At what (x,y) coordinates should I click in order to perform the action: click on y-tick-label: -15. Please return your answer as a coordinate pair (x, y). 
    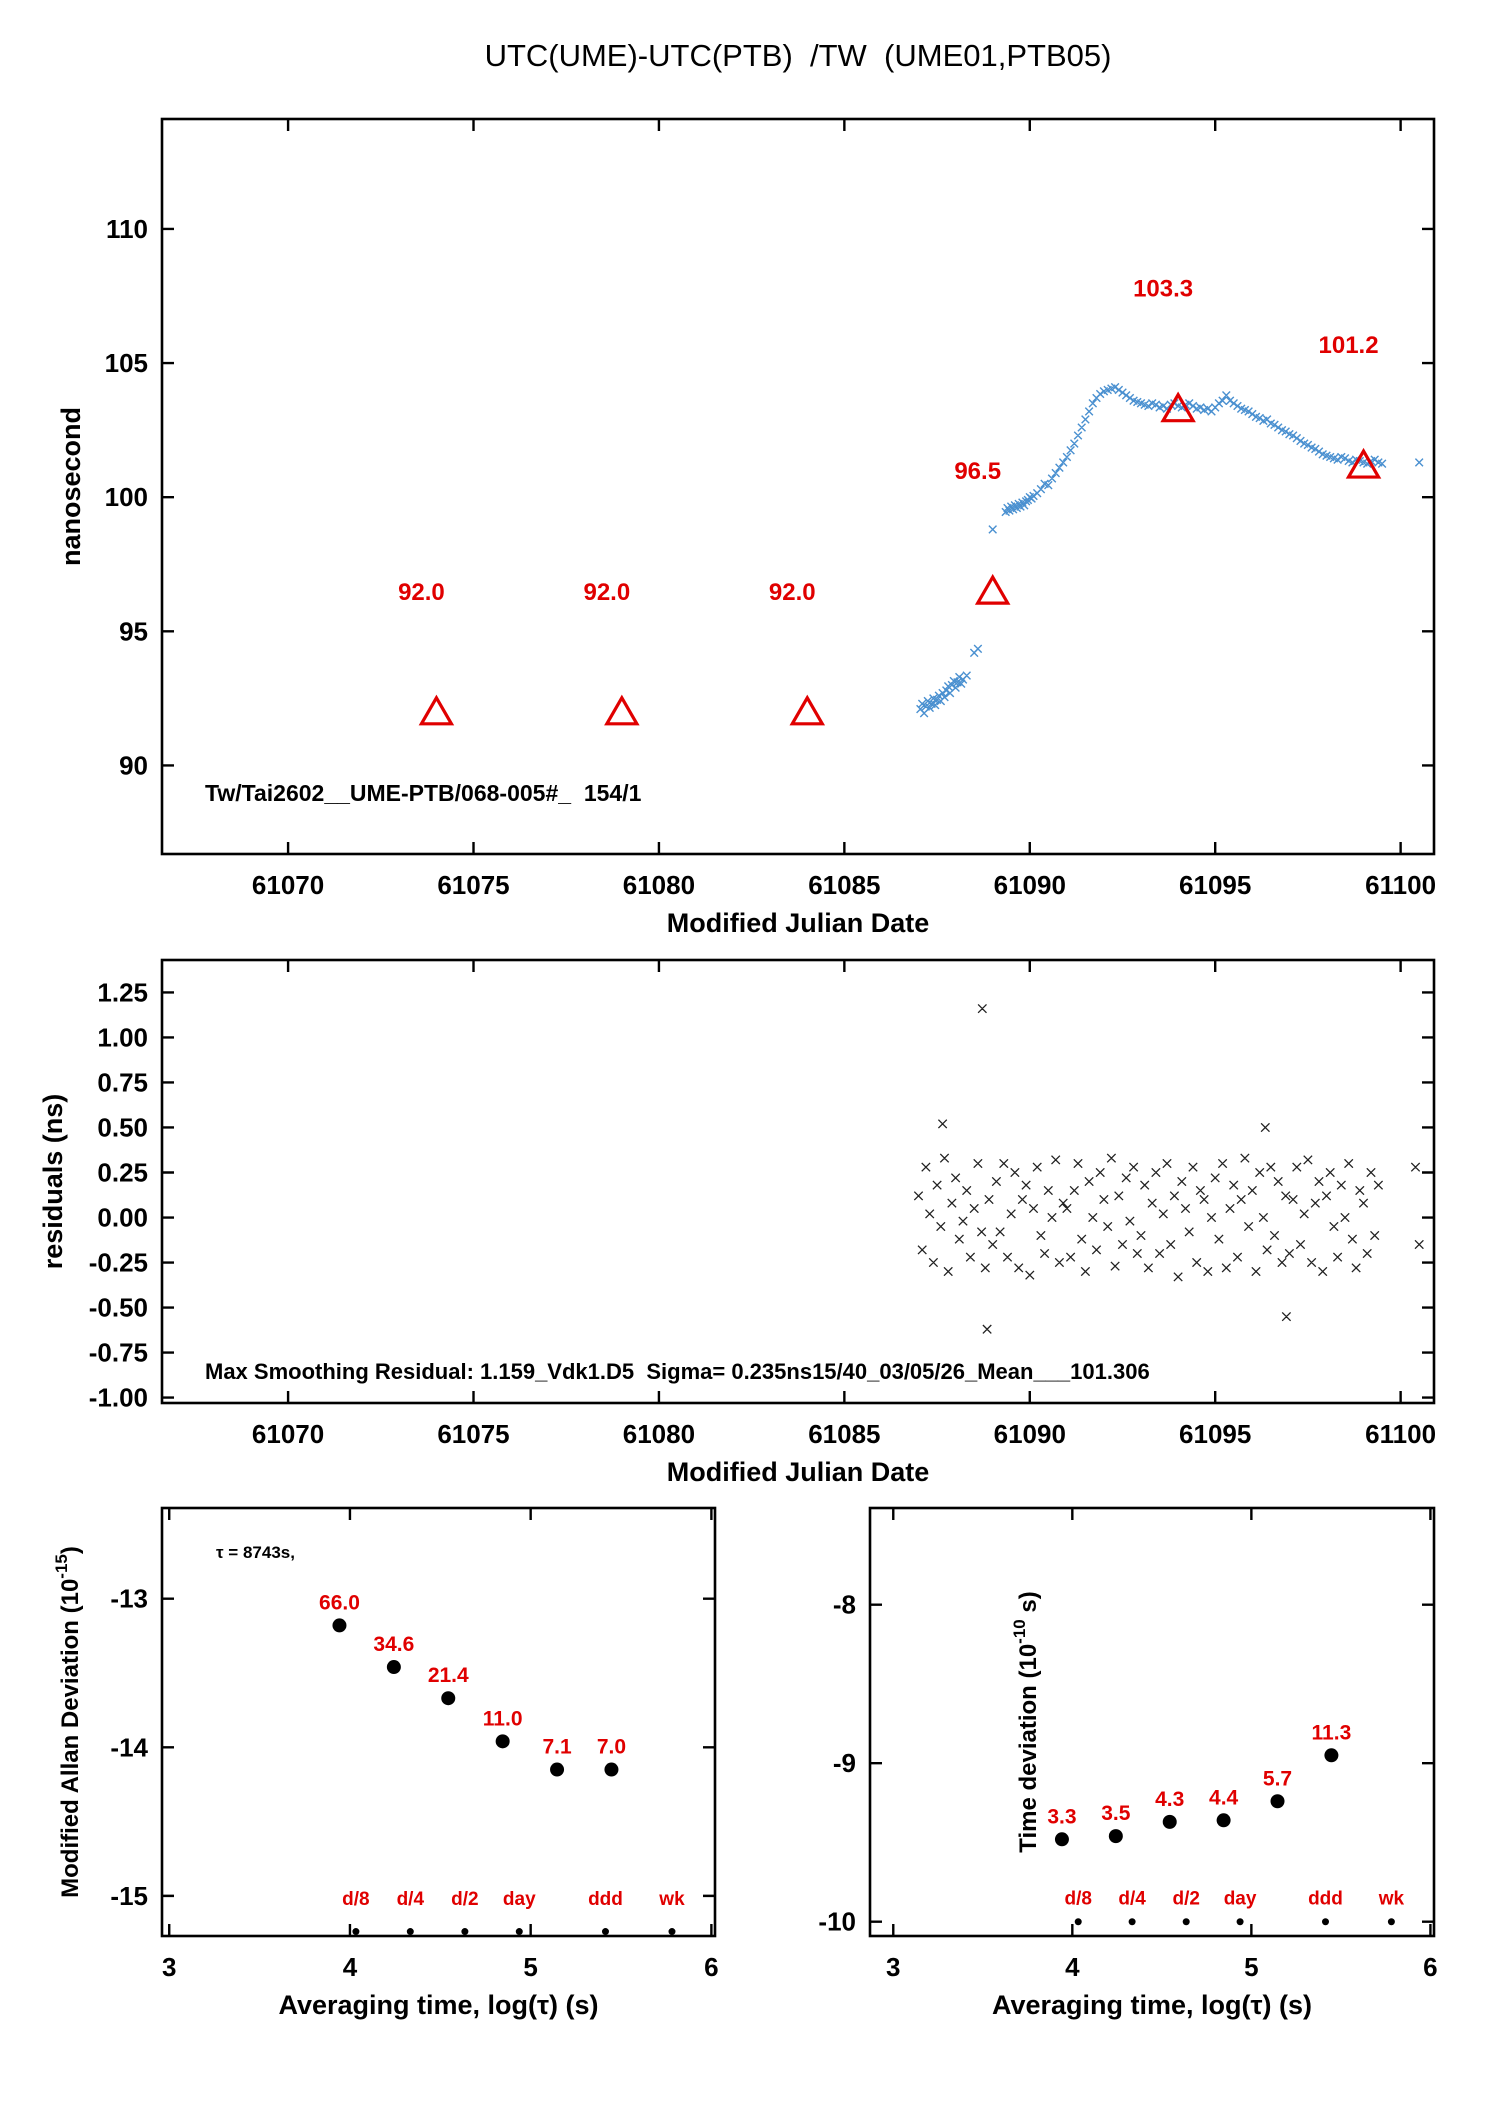
    Looking at the image, I should click on (129, 1896).